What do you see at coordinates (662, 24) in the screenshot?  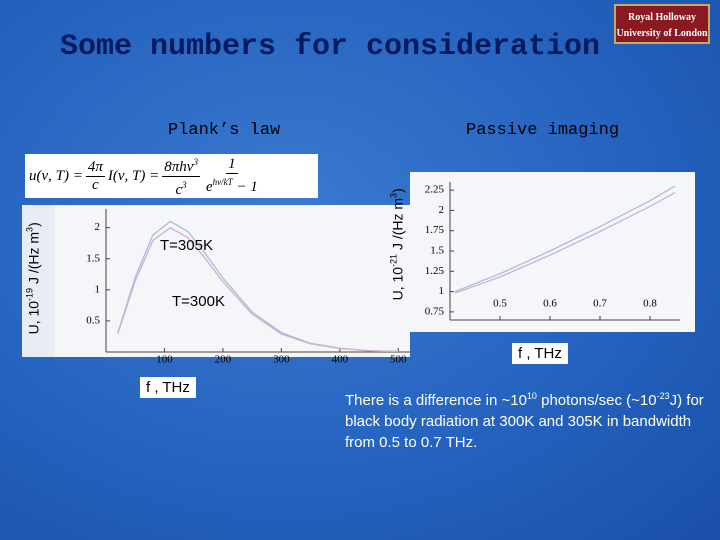 I see `logo: Royal Holloway University of London` at bounding box center [662, 24].